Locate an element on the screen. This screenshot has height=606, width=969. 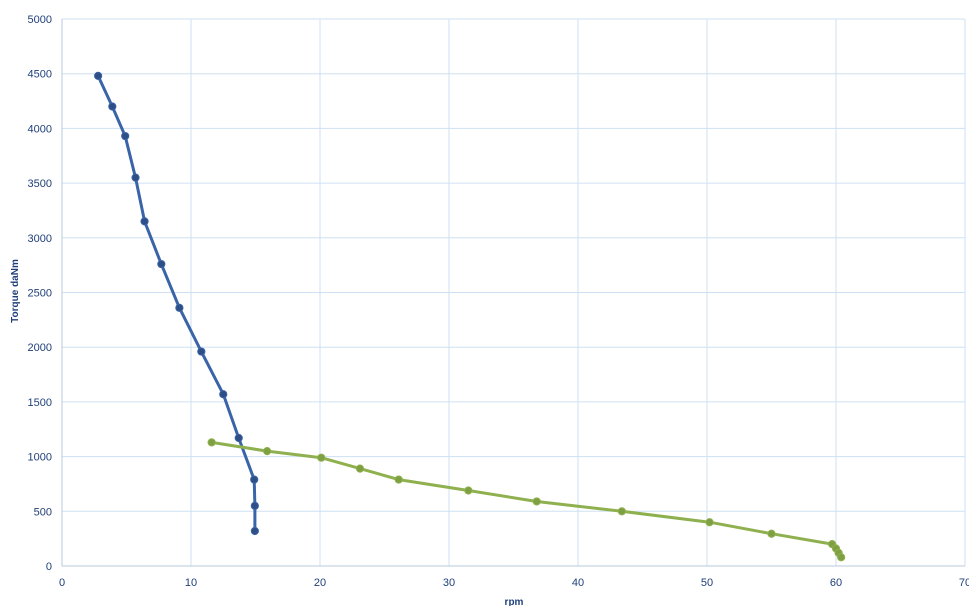
x-tick-label: 60 is located at coordinates (836, 583).